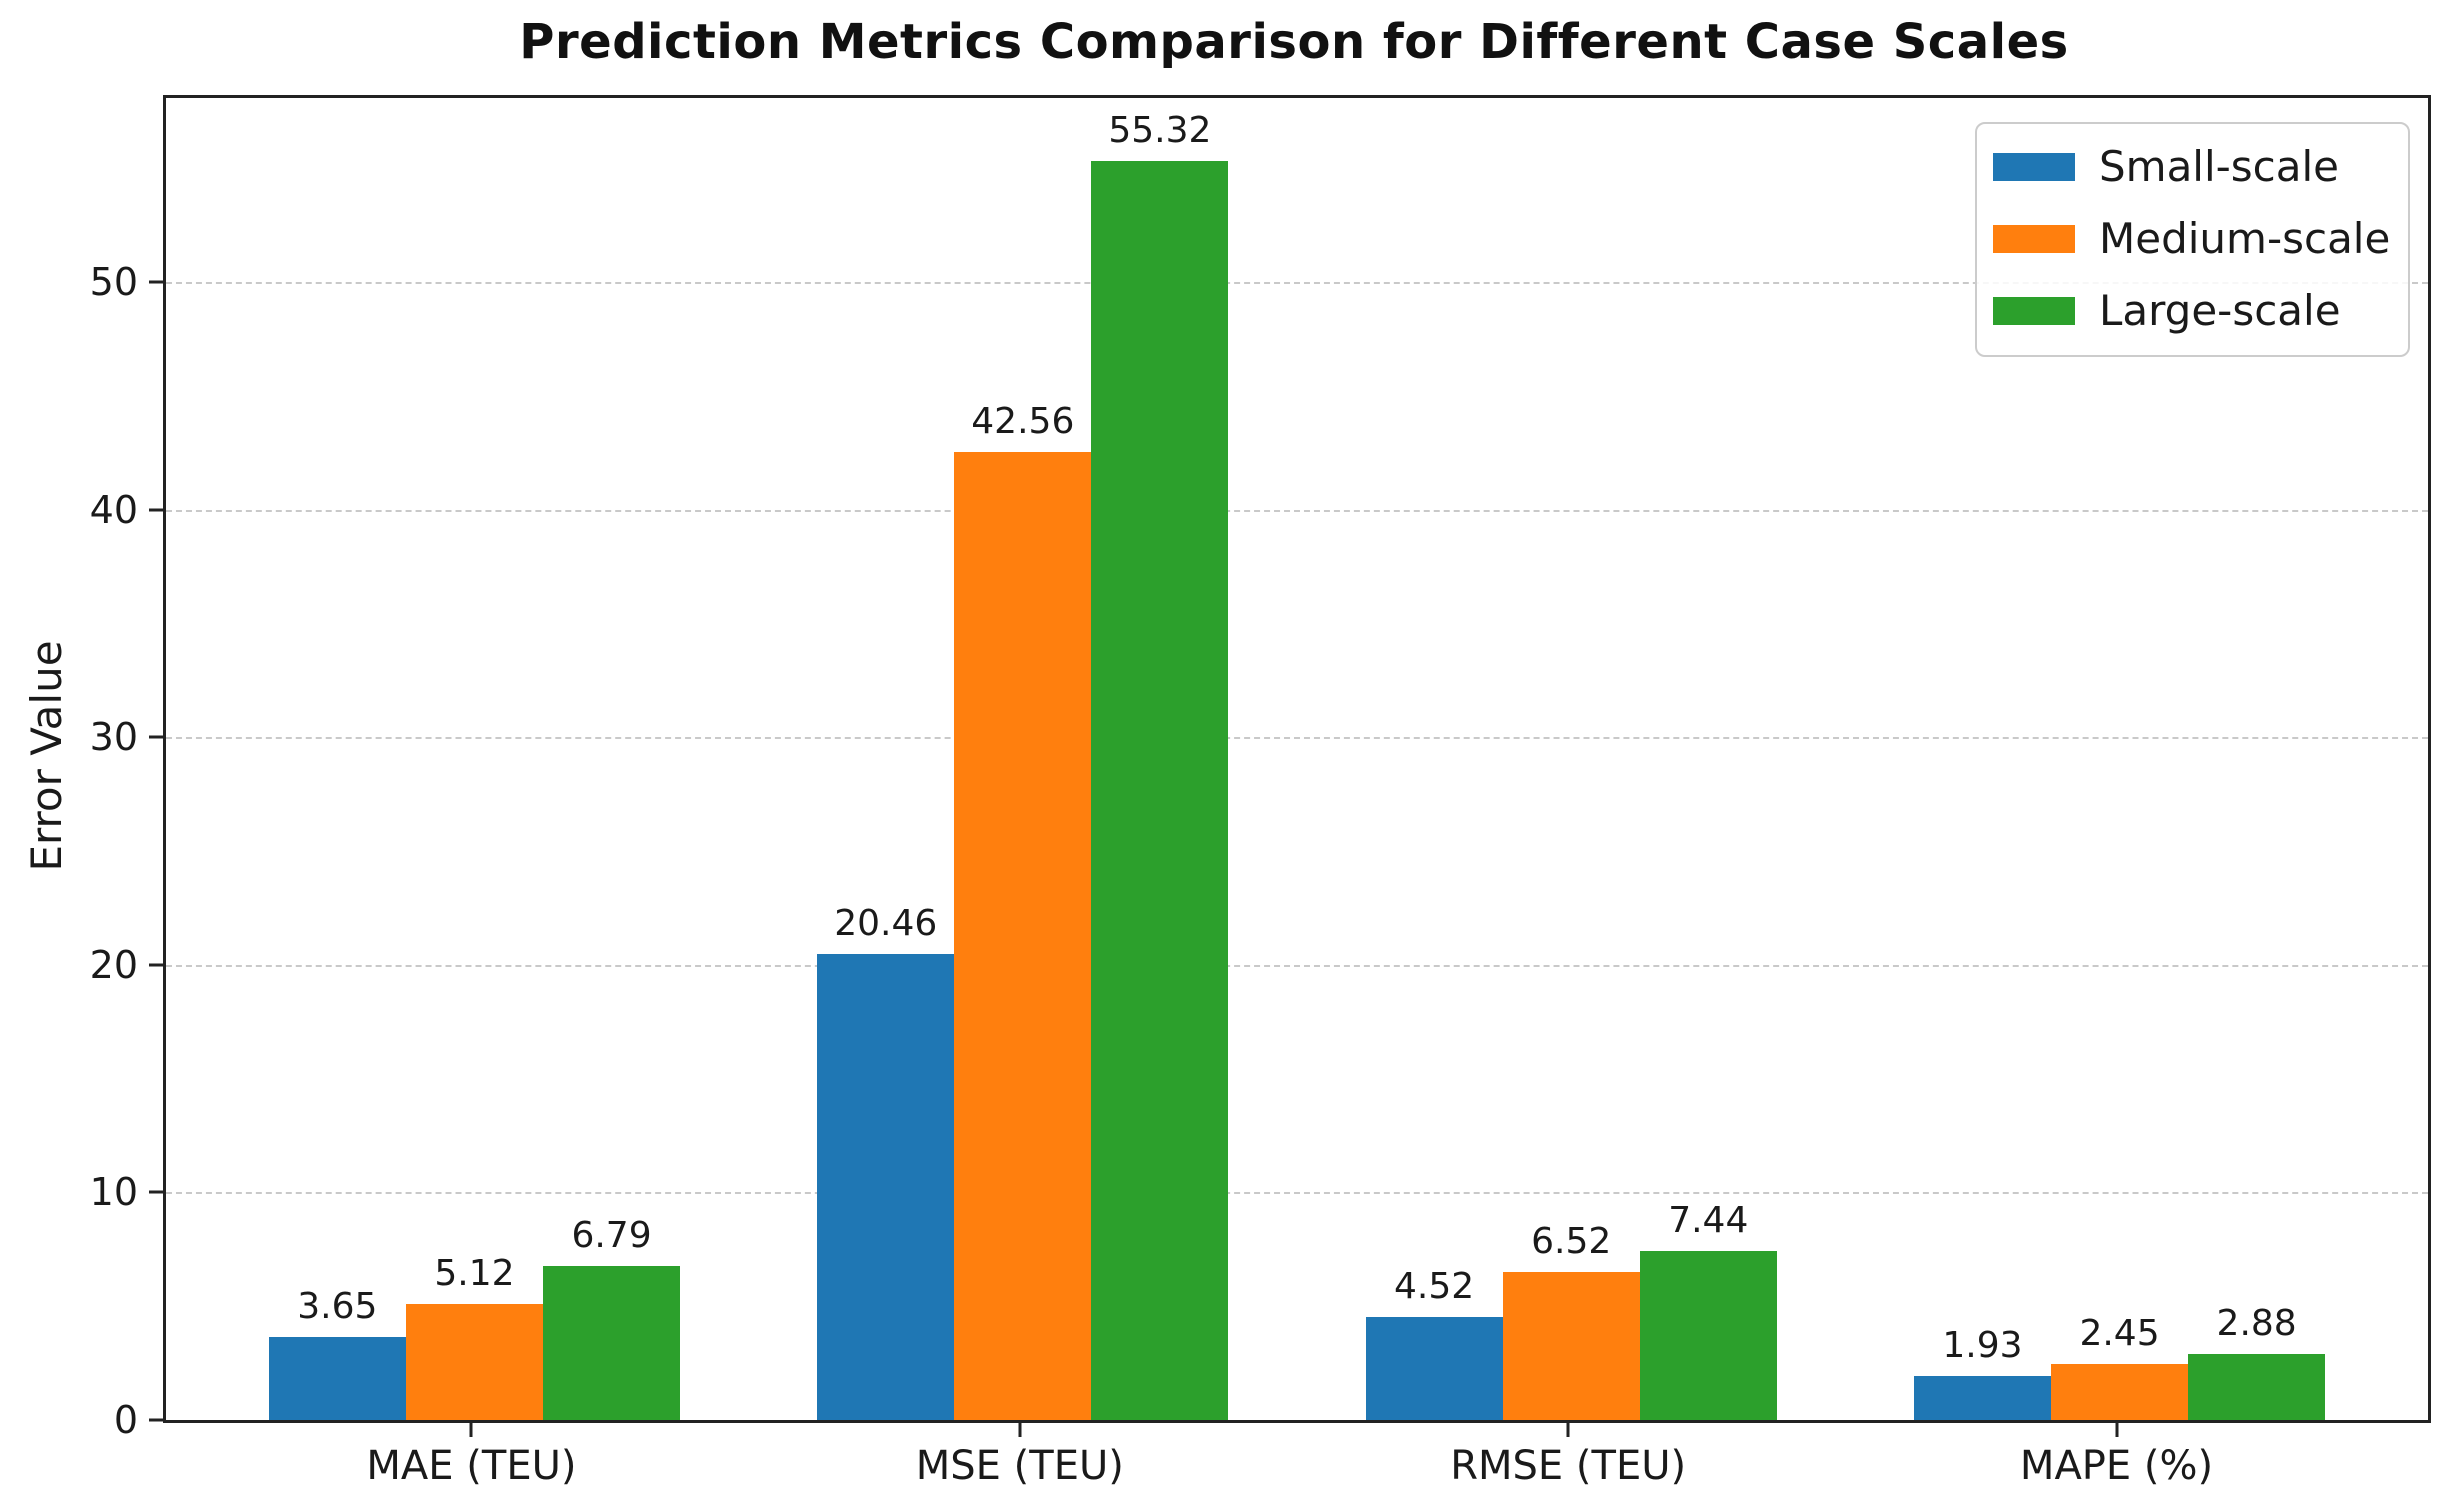  I want to click on x-tick-label-mae-teu-: MAE (TEU), so click(471, 1466).